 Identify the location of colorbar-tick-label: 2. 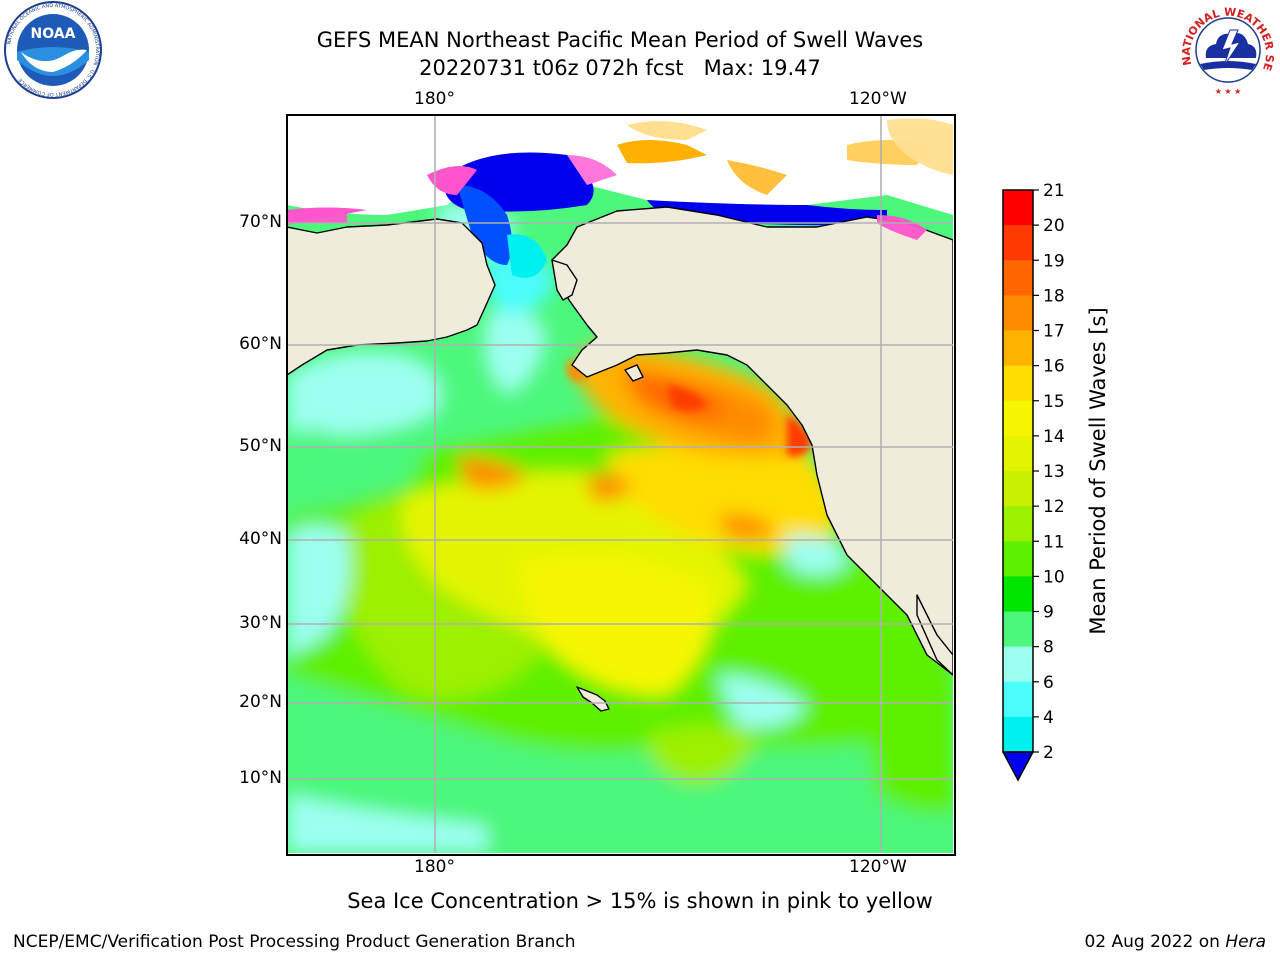
(1048, 753).